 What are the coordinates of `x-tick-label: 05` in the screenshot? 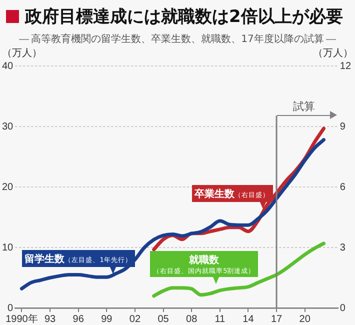 It's located at (164, 319).